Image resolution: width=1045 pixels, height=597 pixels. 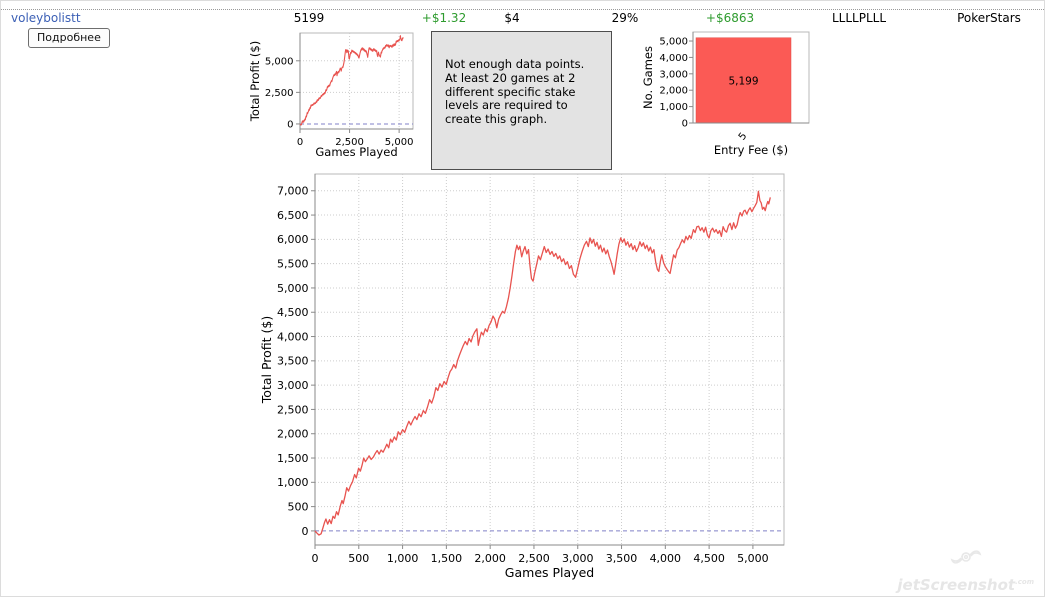 I want to click on stat-roi: 29%, so click(x=625, y=18).